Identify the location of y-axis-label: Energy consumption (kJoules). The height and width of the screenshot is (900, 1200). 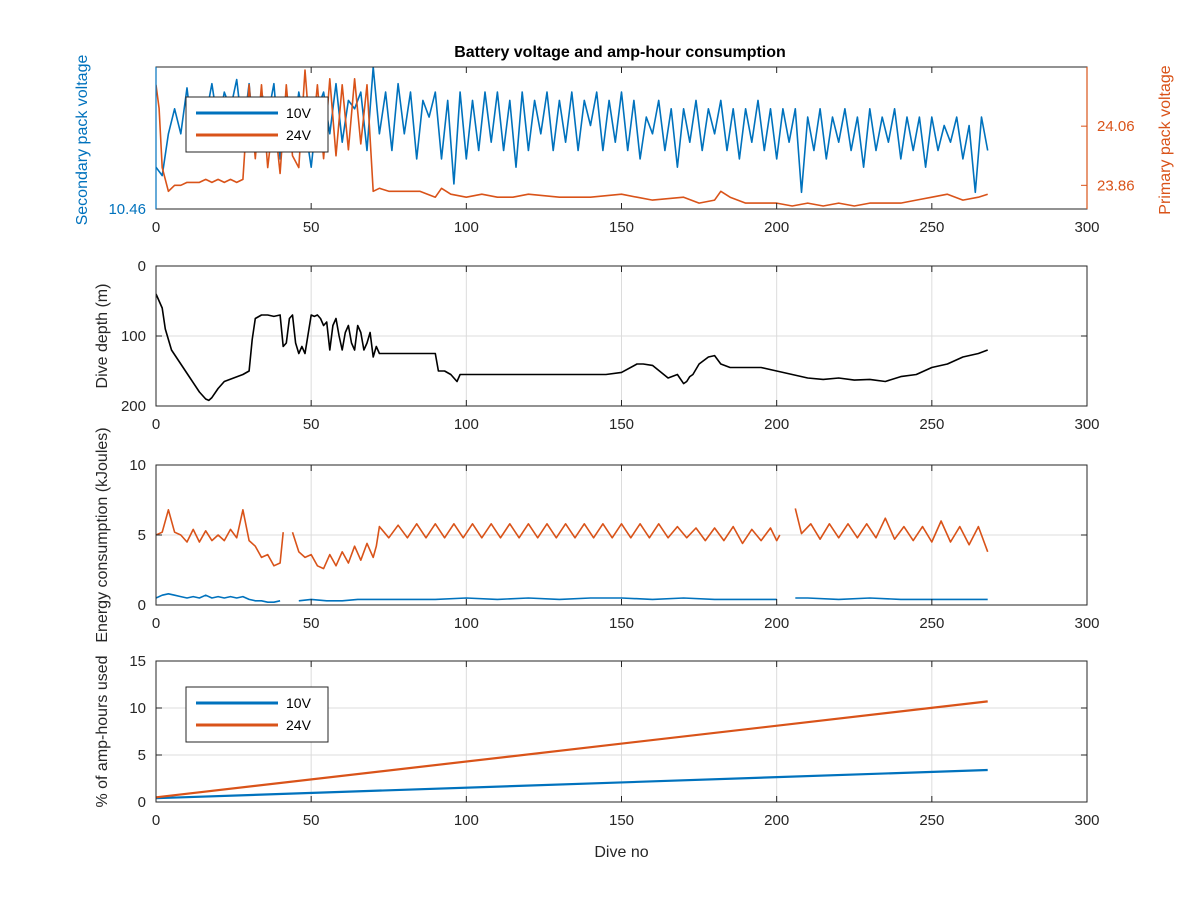
(102, 534).